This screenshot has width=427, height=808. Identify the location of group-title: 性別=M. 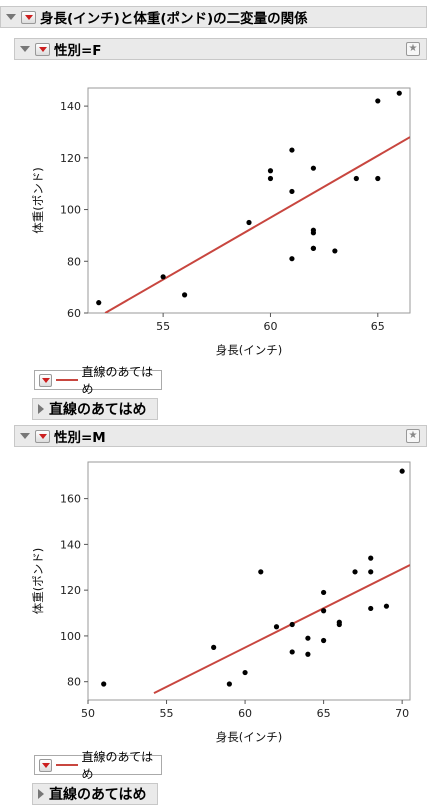
(80, 438).